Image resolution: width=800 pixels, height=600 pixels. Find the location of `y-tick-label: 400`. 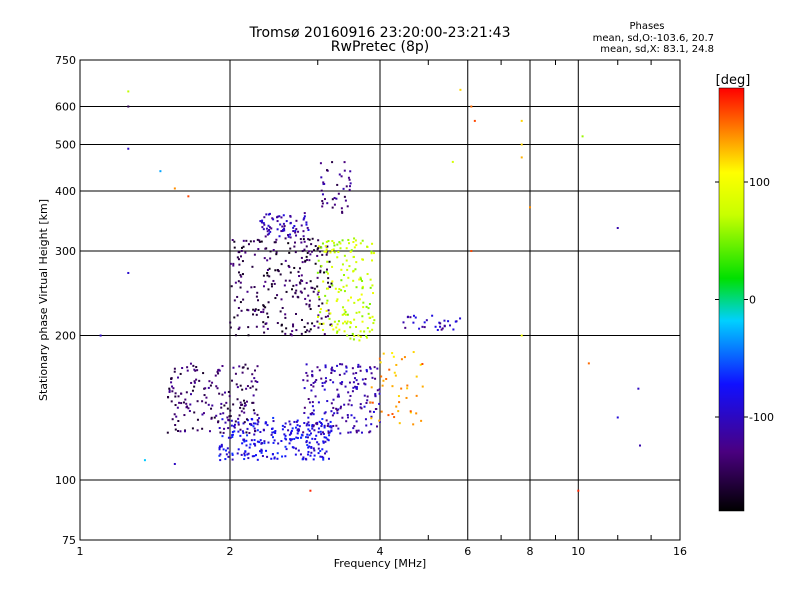

y-tick-label: 400 is located at coordinates (65, 191).